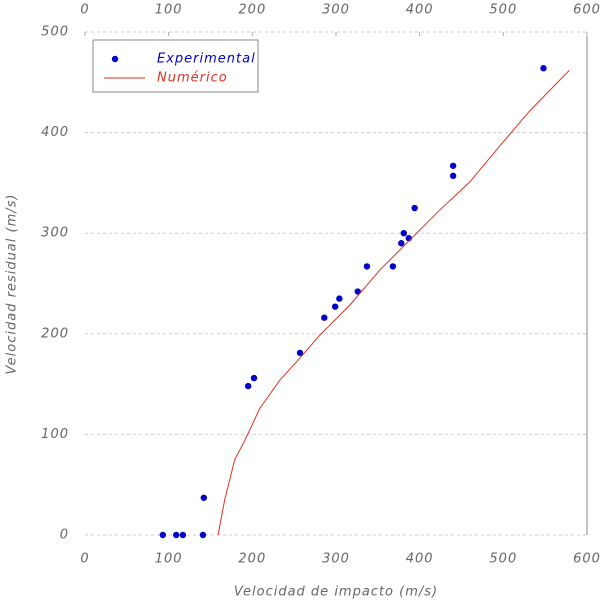  What do you see at coordinates (55, 132) in the screenshot?
I see `y-tick-label: 400` at bounding box center [55, 132].